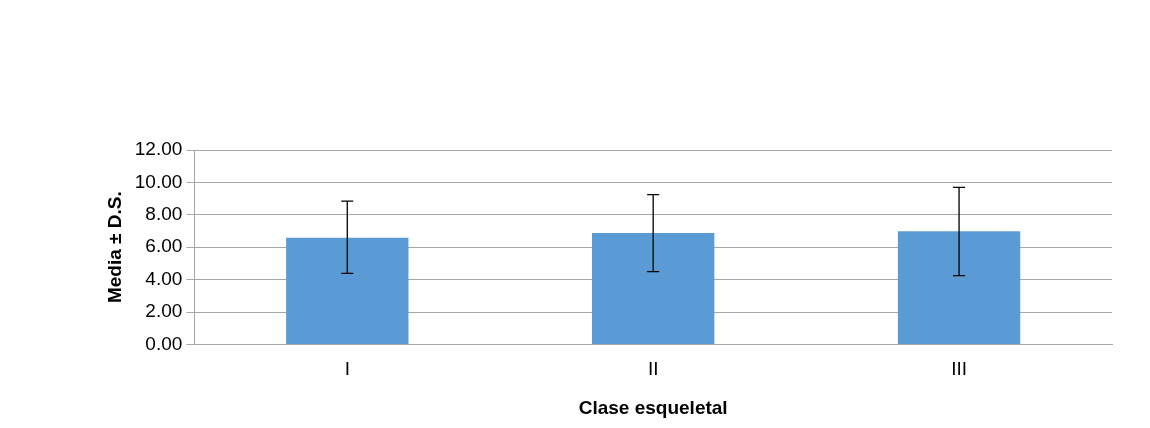 The image size is (1150, 428). What do you see at coordinates (164, 214) in the screenshot?
I see `y-tick-label: 8.00` at bounding box center [164, 214].